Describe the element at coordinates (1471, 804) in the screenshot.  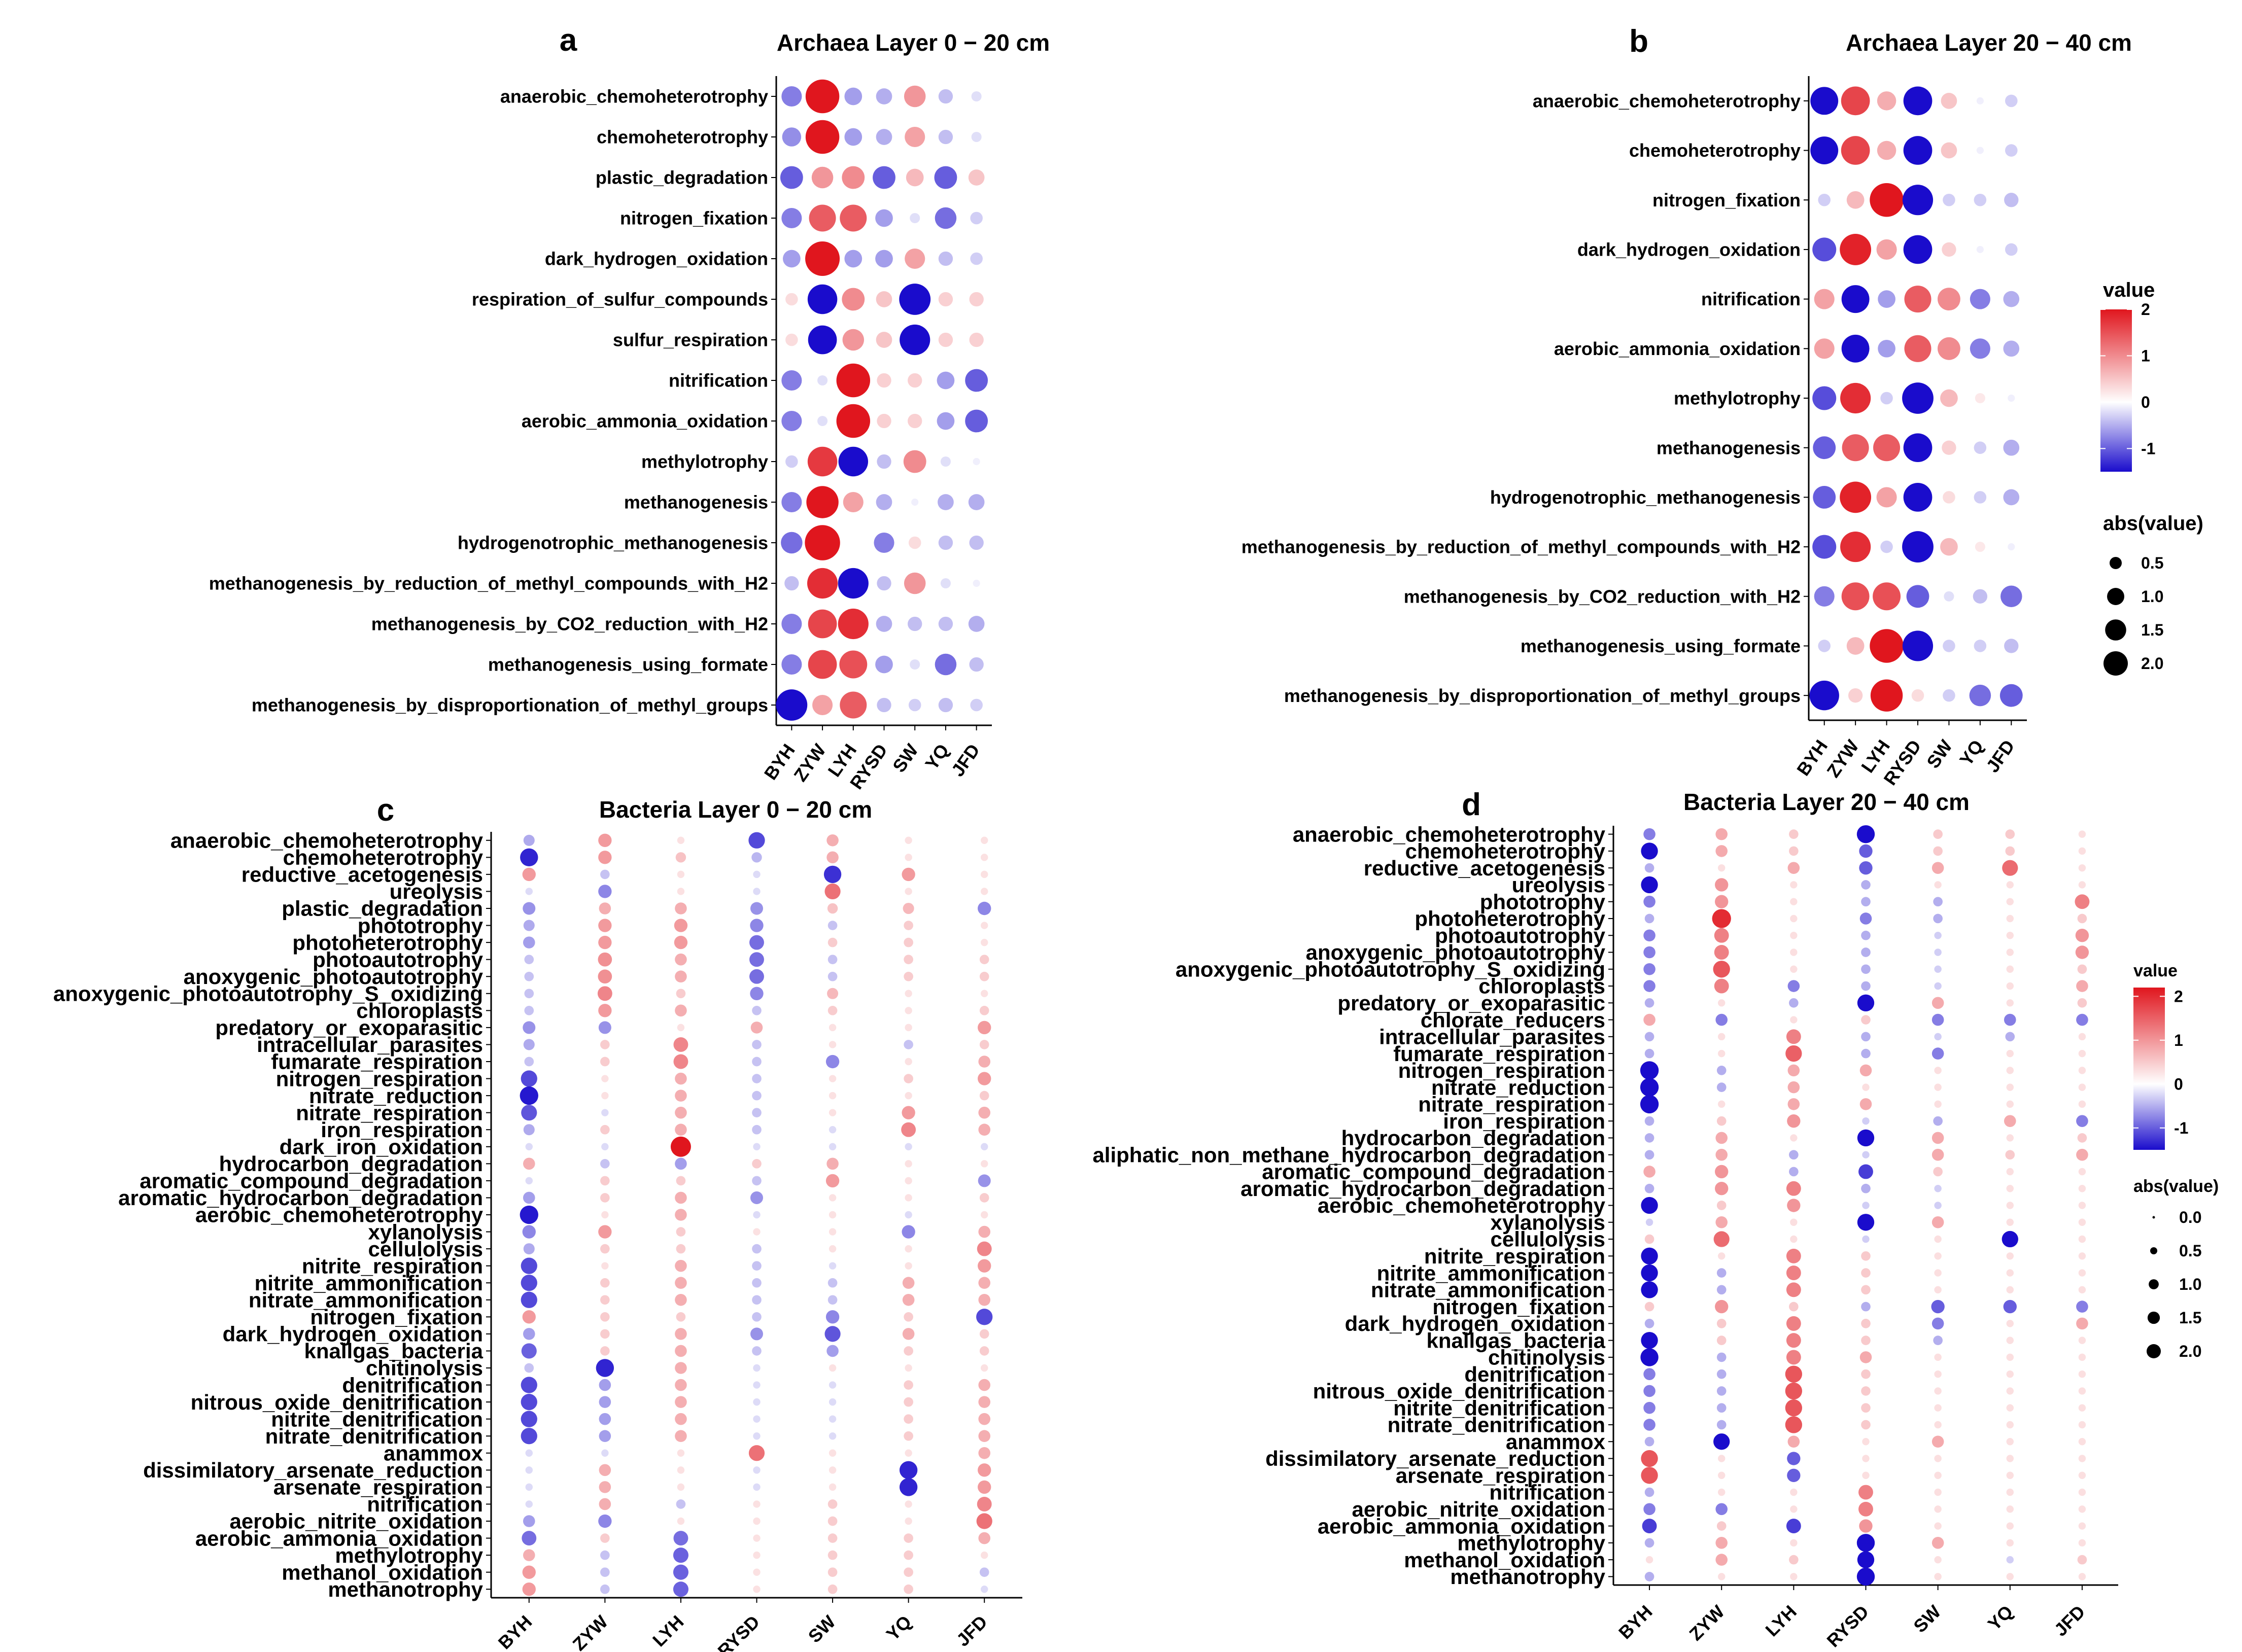
I see `panel-d-letter: d` at that location.